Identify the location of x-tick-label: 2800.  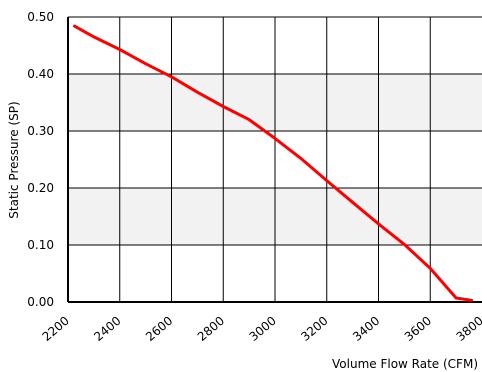
(211, 329).